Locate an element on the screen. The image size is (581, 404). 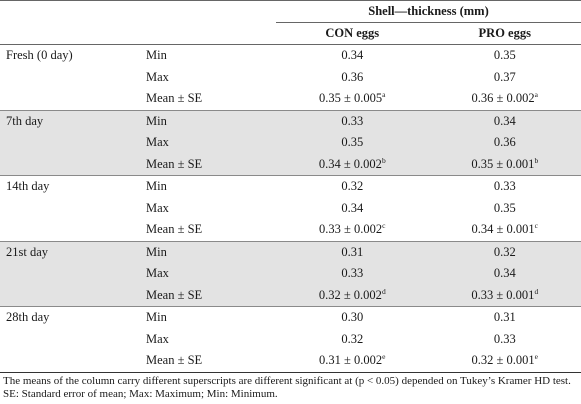
header-row-2: CON eggs PRO eggs is located at coordinates (290, 33).